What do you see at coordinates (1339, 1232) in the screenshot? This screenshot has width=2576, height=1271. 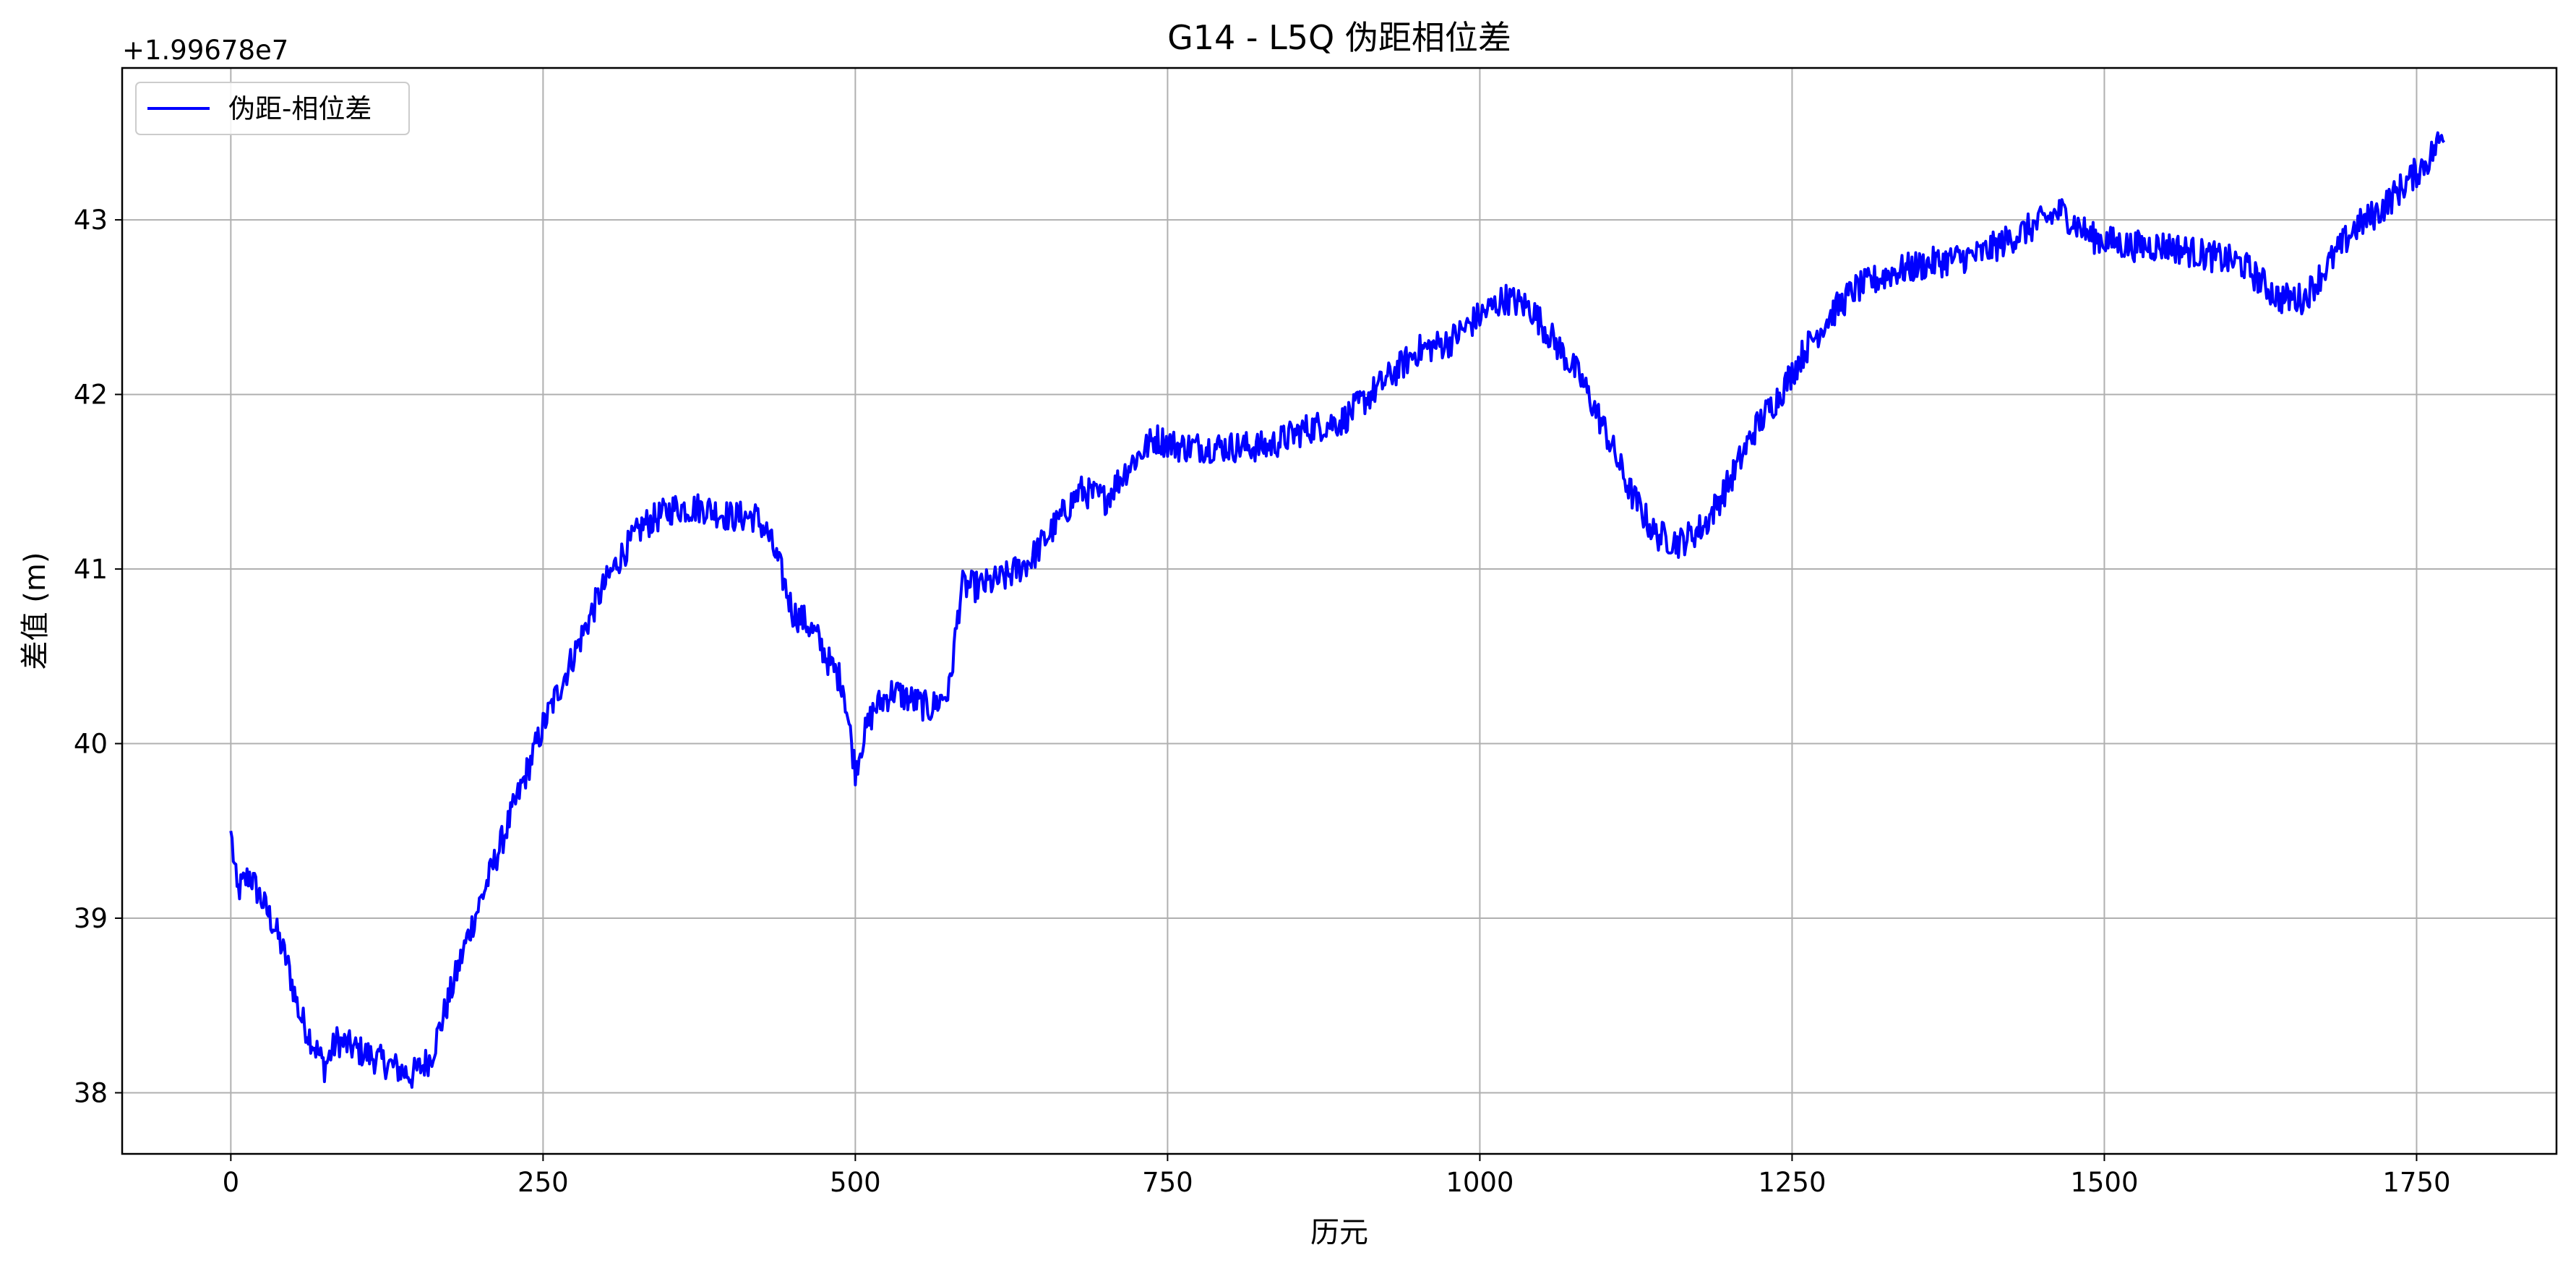 I see `x-axis-label: 历元` at bounding box center [1339, 1232].